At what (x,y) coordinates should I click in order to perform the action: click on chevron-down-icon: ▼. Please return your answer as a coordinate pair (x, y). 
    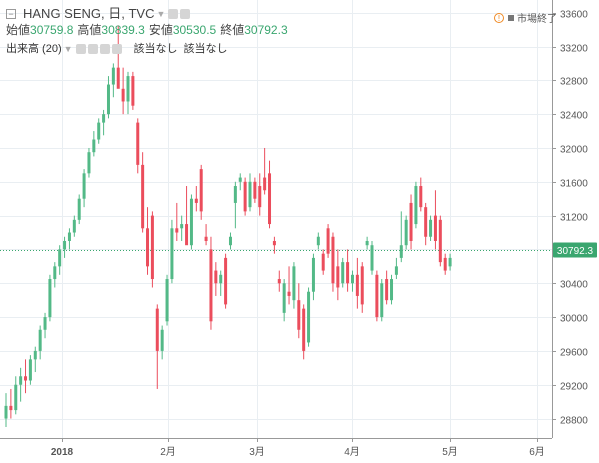
    Looking at the image, I should click on (161, 14).